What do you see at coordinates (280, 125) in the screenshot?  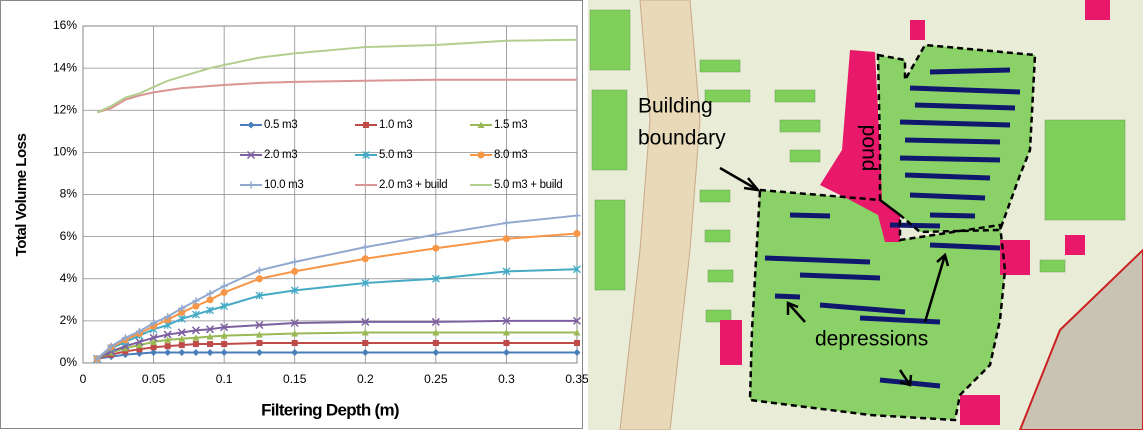 I see `legend-label: 0.5 m3` at bounding box center [280, 125].